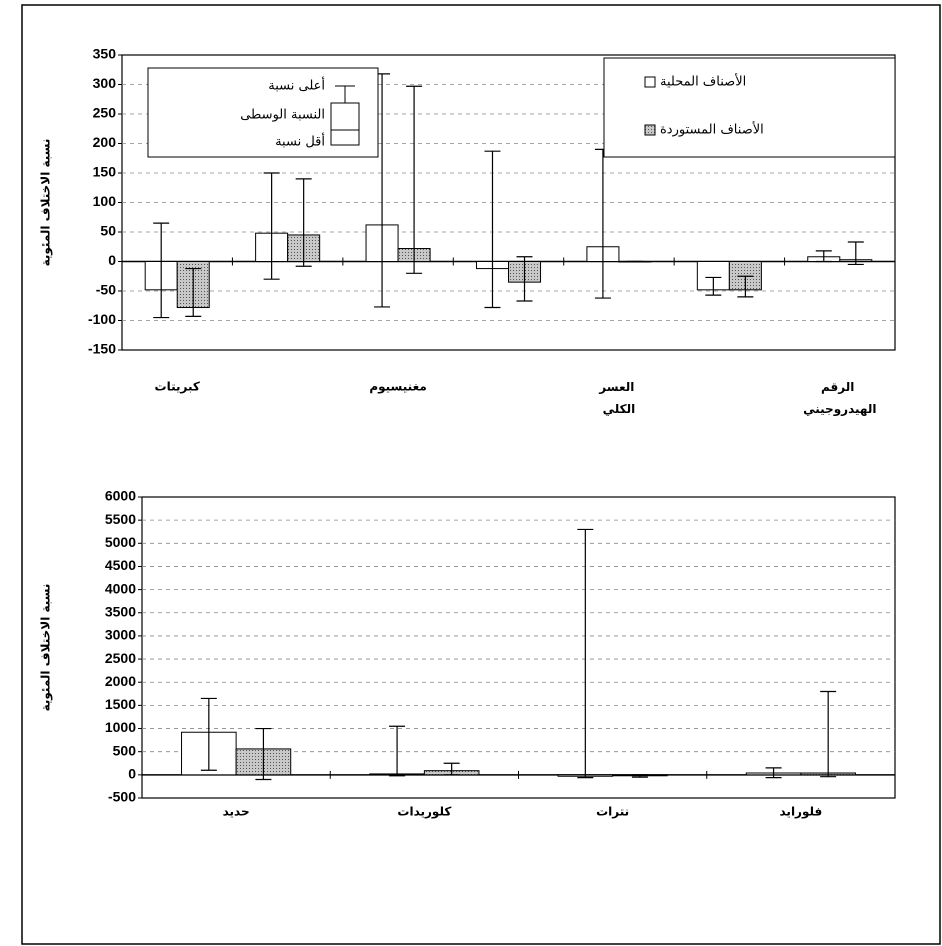 The height and width of the screenshot is (946, 942). I want to click on x-tick-label: كلوريدات, so click(424, 812).